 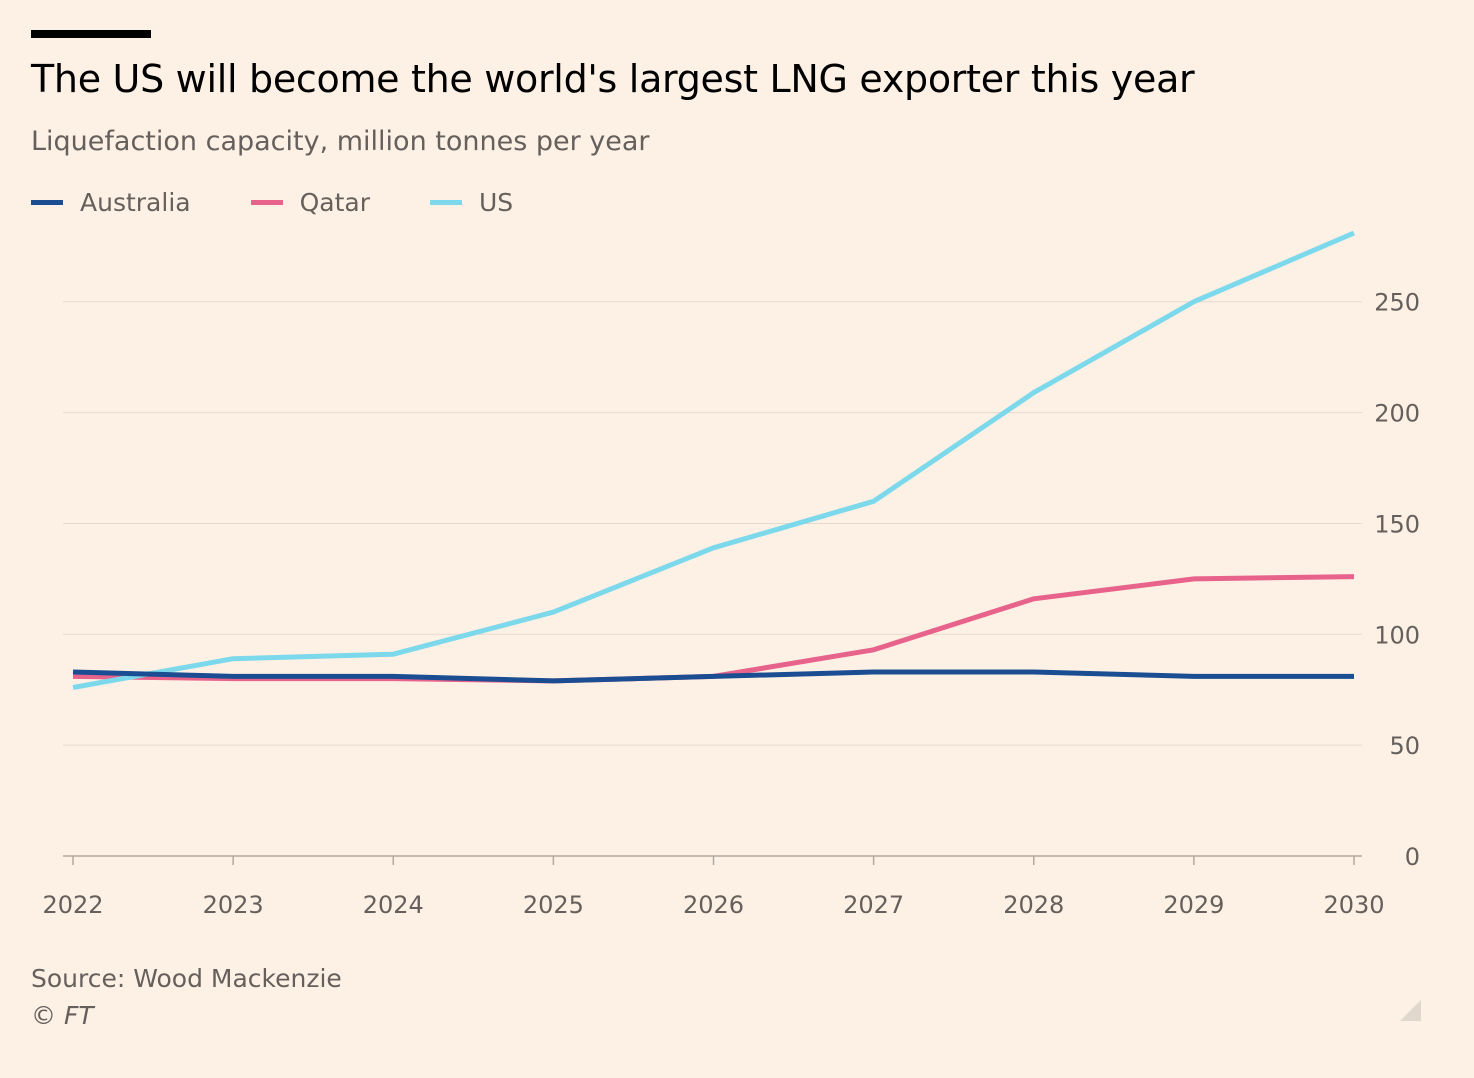 I want to click on y-tick-label: 200, so click(x=1397, y=414).